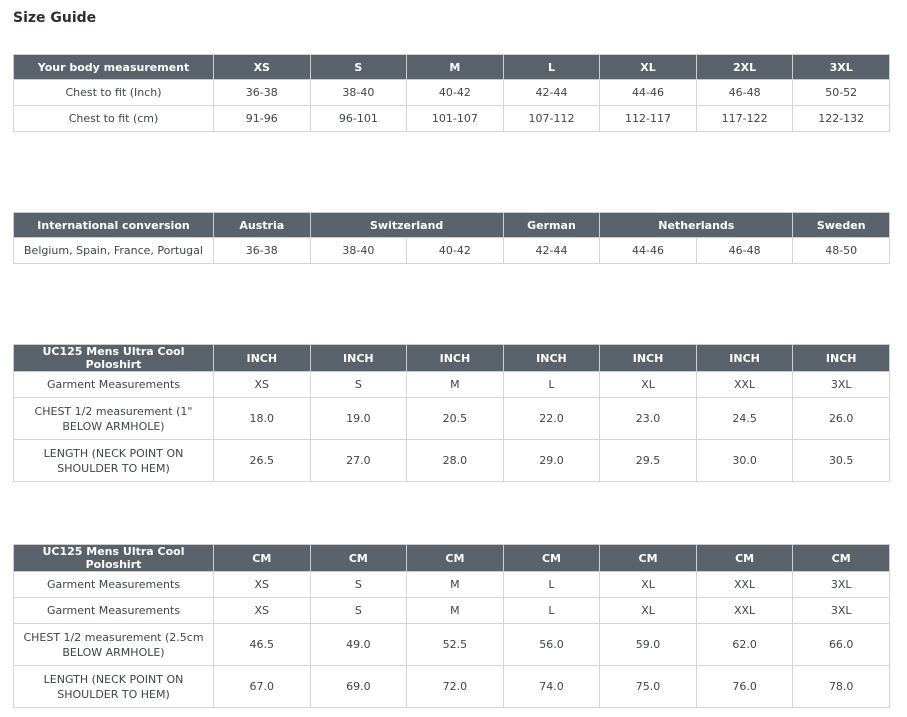 The height and width of the screenshot is (717, 907). Describe the element at coordinates (113, 225) in the screenshot. I see `header-cell: International conversion` at that location.